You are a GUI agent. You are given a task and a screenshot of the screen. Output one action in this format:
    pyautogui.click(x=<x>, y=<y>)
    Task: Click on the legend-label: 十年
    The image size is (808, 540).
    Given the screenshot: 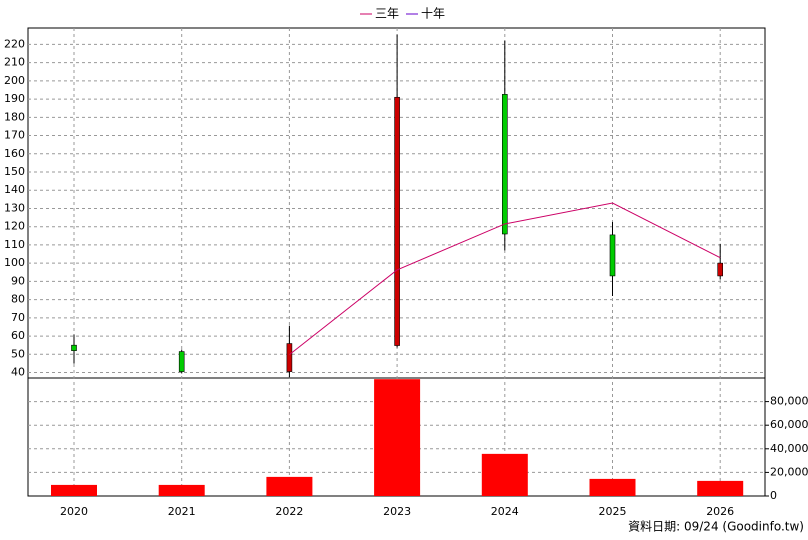 What is the action you would take?
    pyautogui.click(x=433, y=14)
    